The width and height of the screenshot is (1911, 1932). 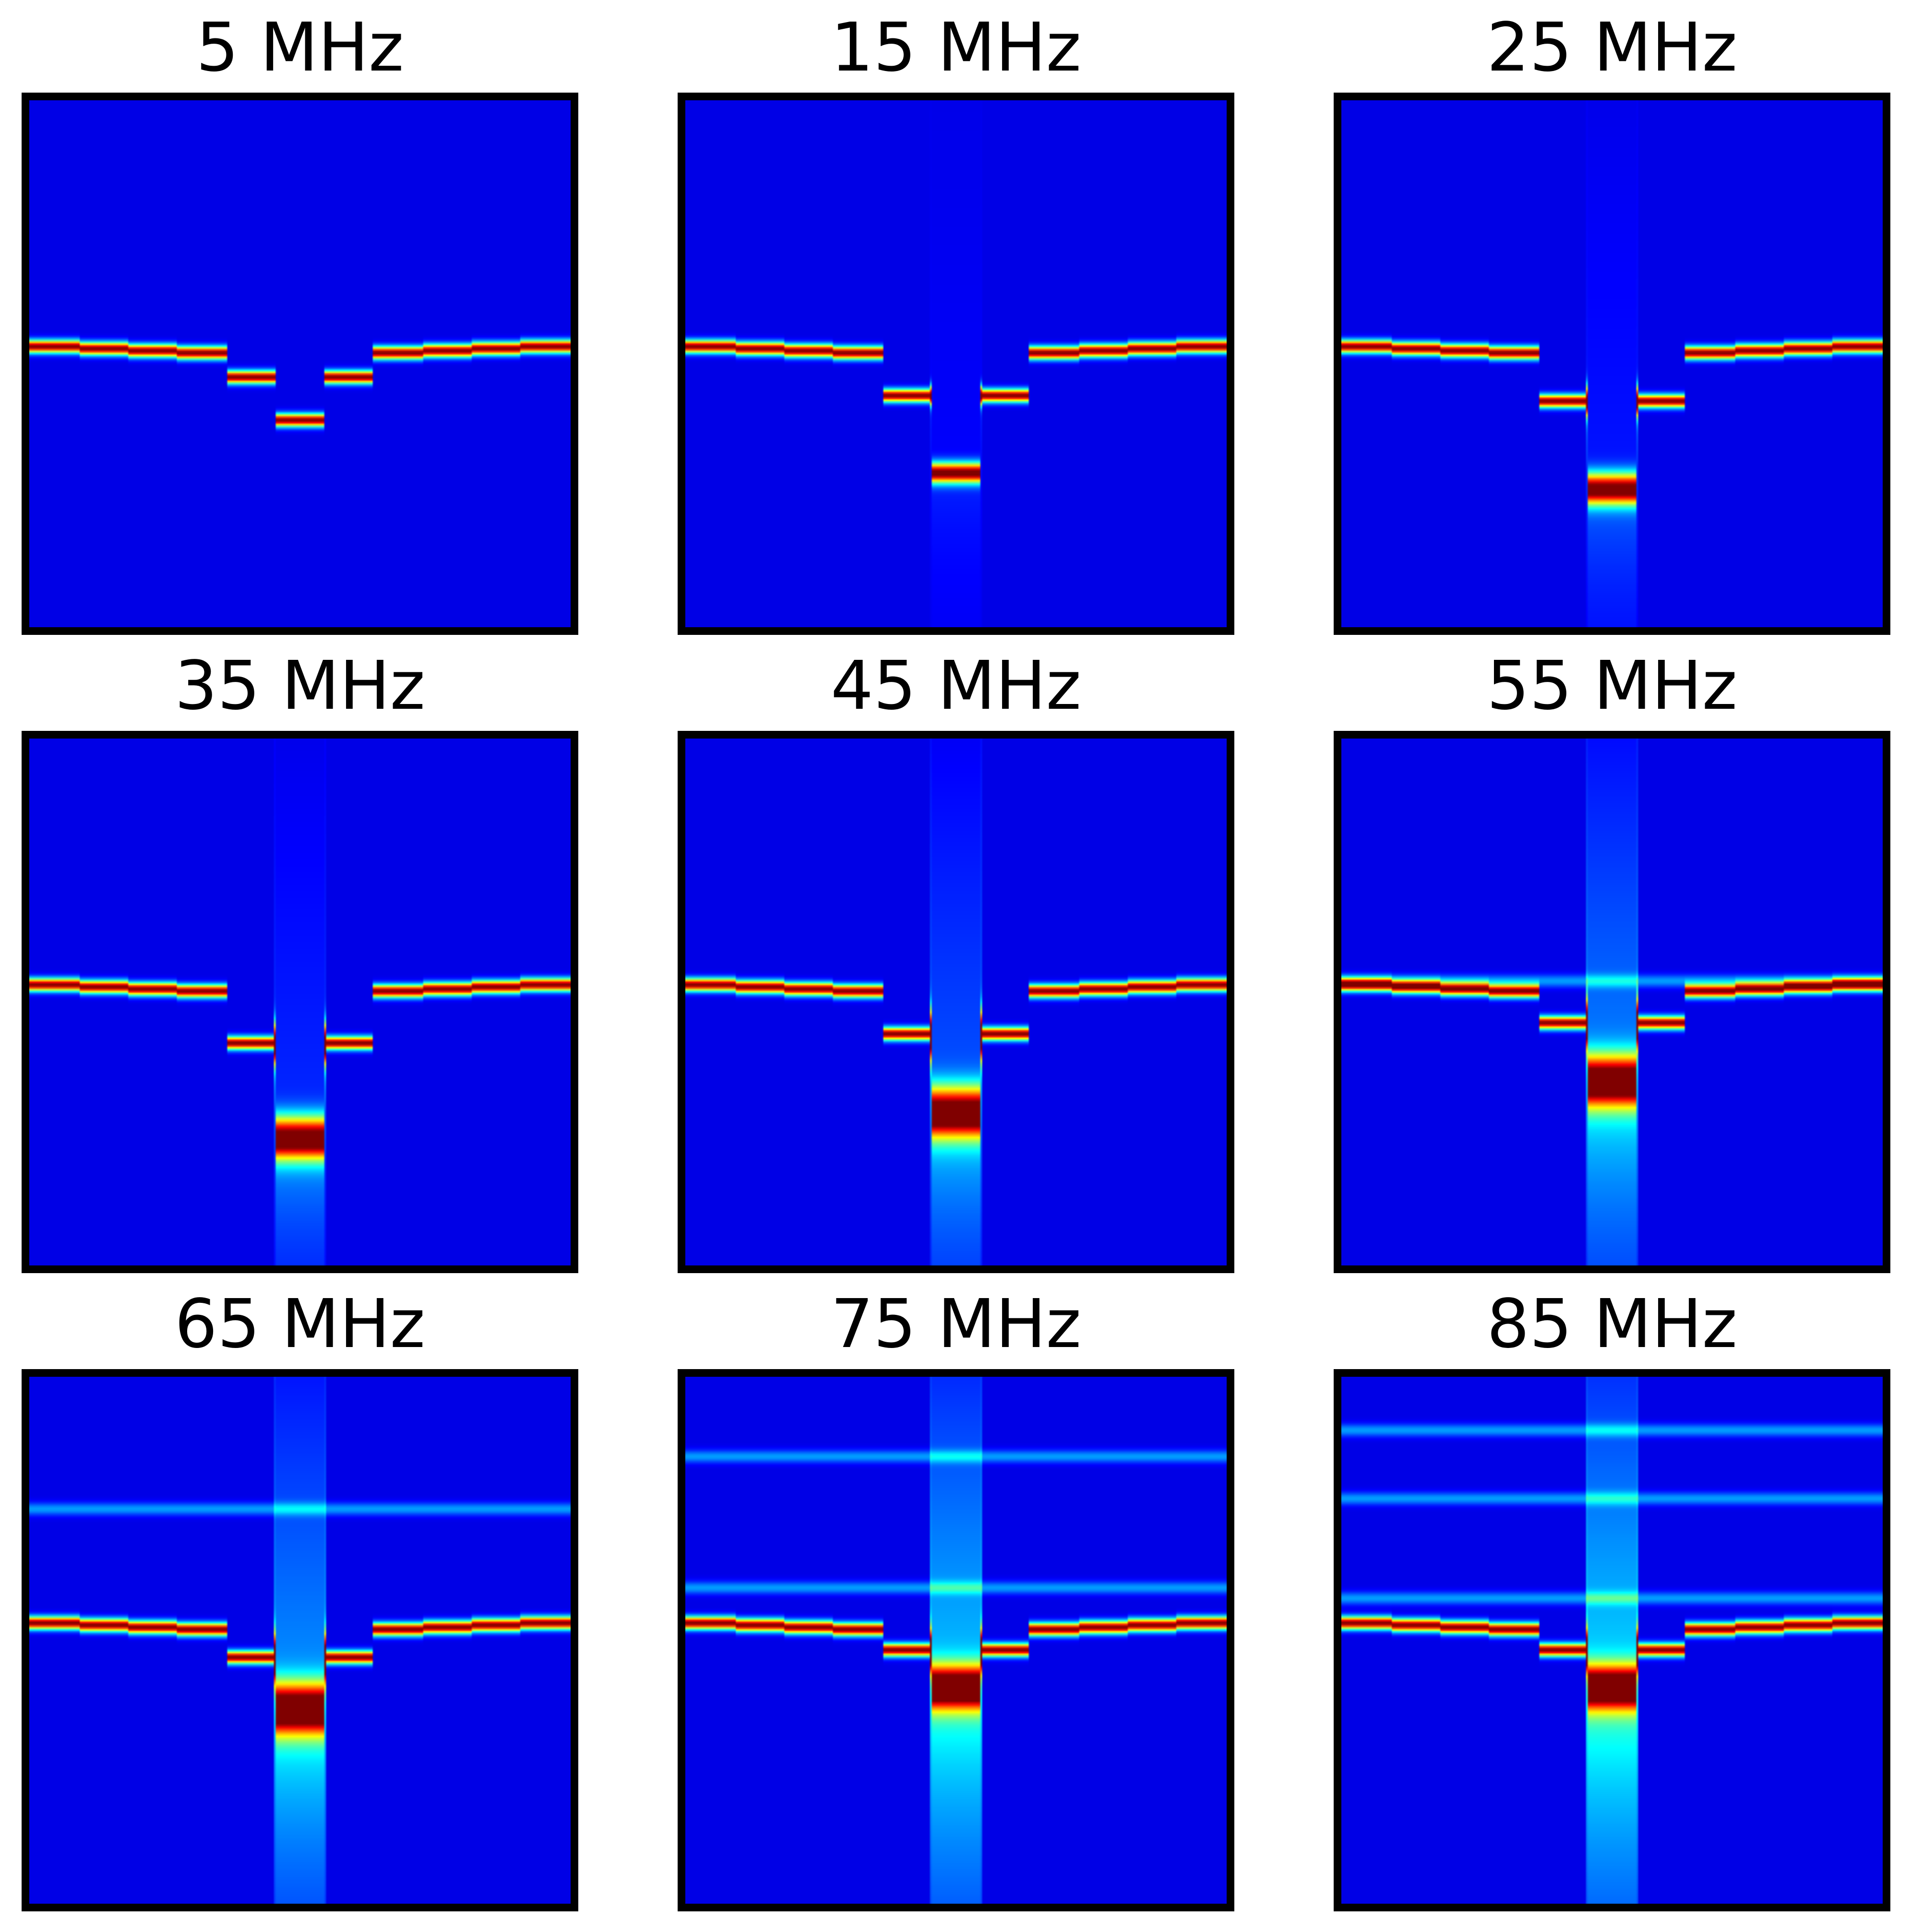 I want to click on panel-title: 55 MHz, so click(x=1612, y=686).